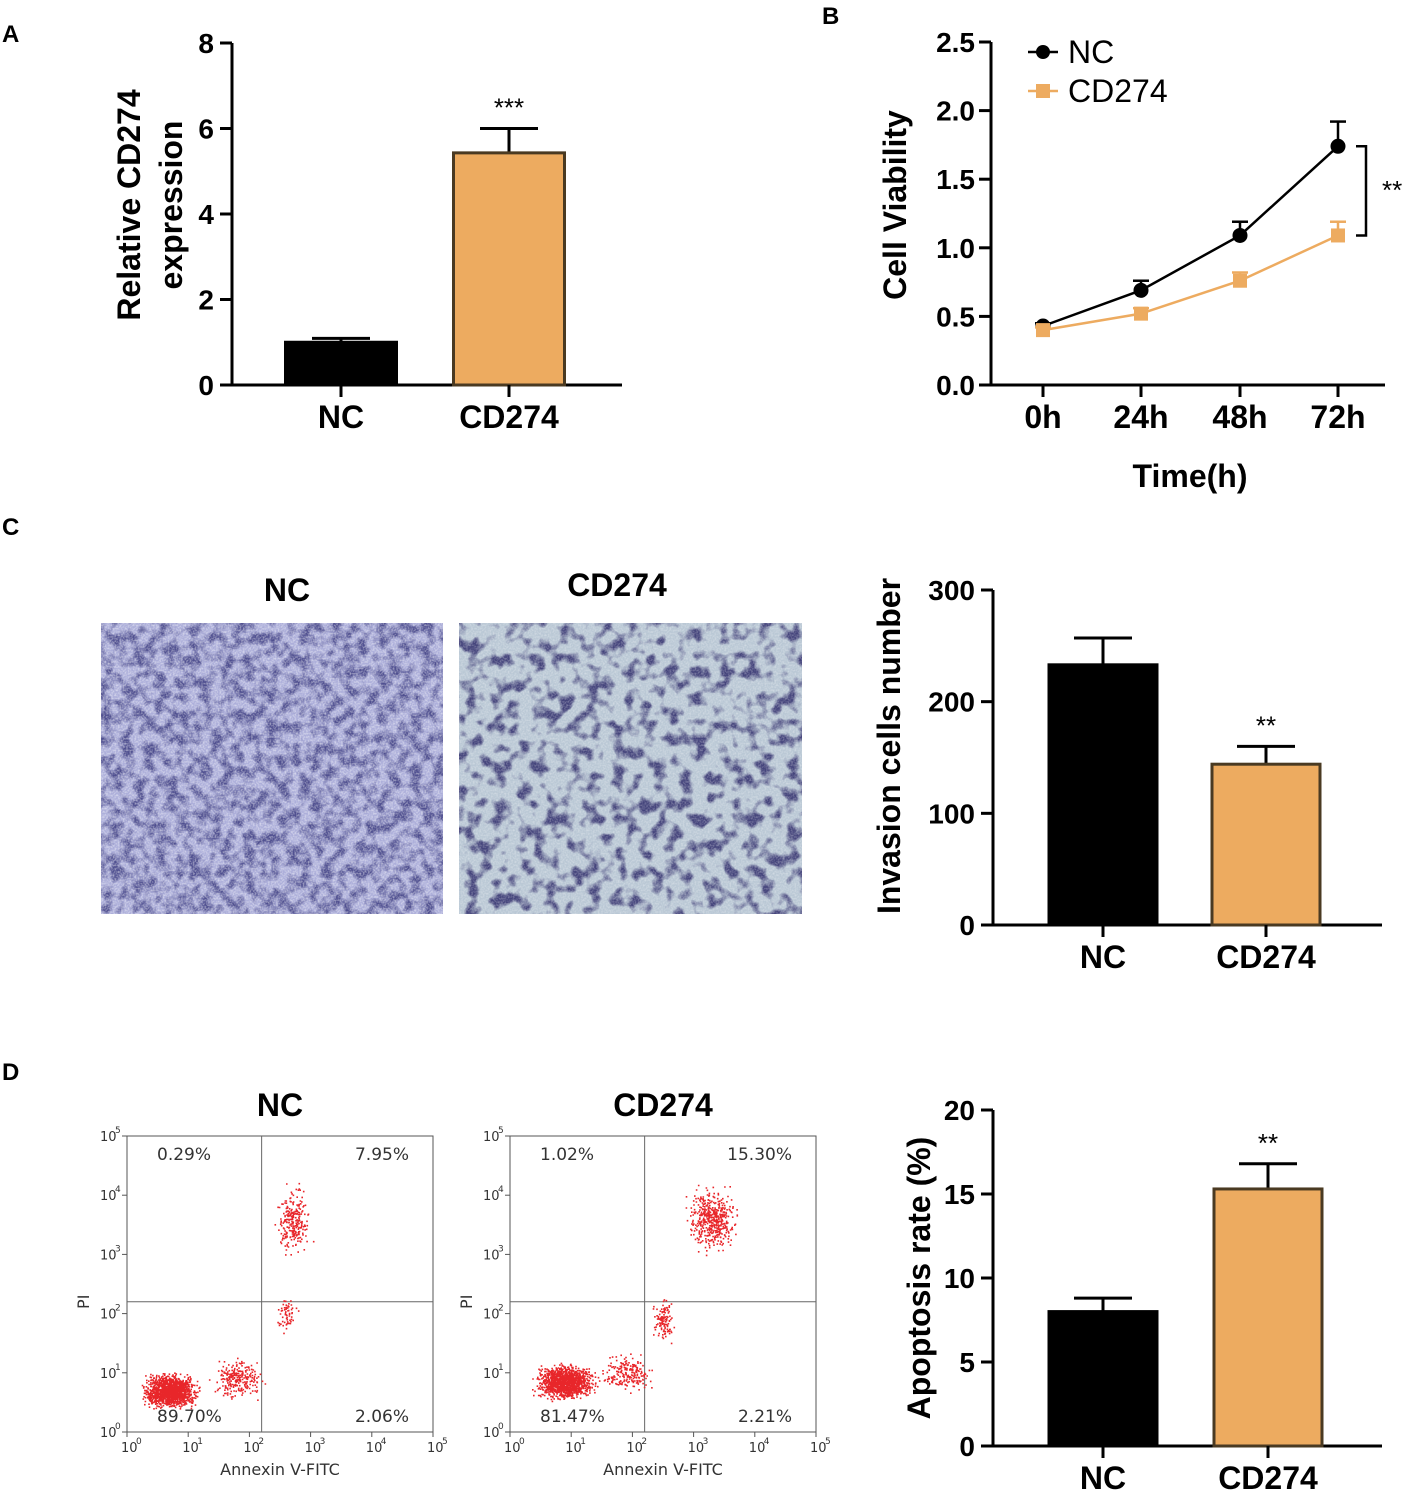 This screenshot has height=1496, width=1413. What do you see at coordinates (919, 1278) in the screenshot?
I see `chart-d-ylabel: Apoptosis rate (%)` at bounding box center [919, 1278].